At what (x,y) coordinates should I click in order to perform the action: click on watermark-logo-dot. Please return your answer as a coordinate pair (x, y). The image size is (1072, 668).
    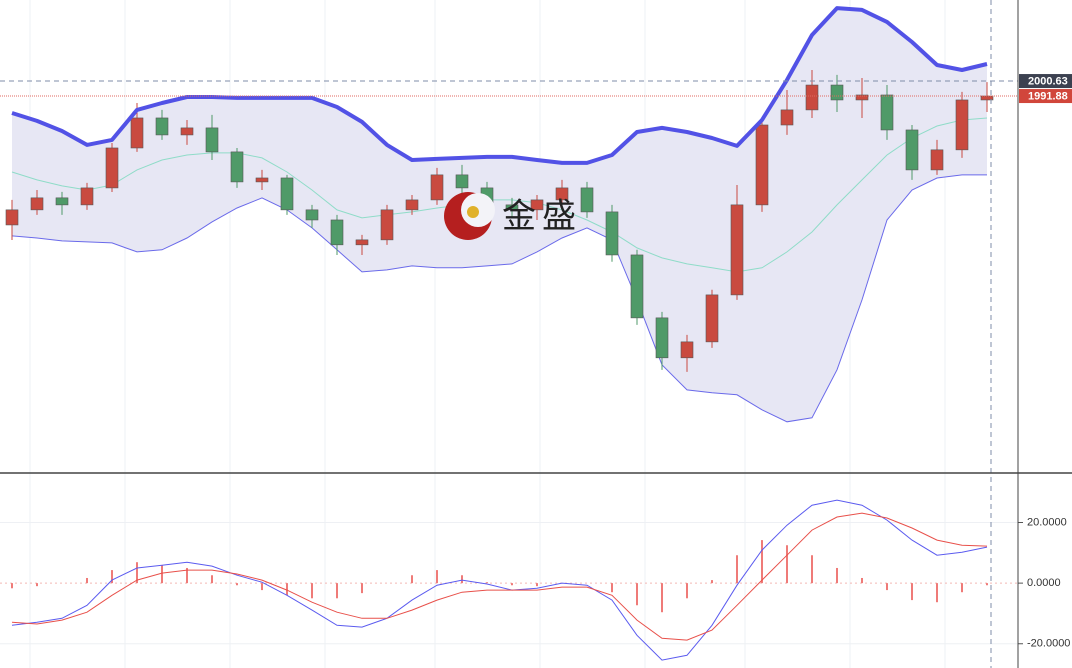
    Looking at the image, I should click on (473, 212).